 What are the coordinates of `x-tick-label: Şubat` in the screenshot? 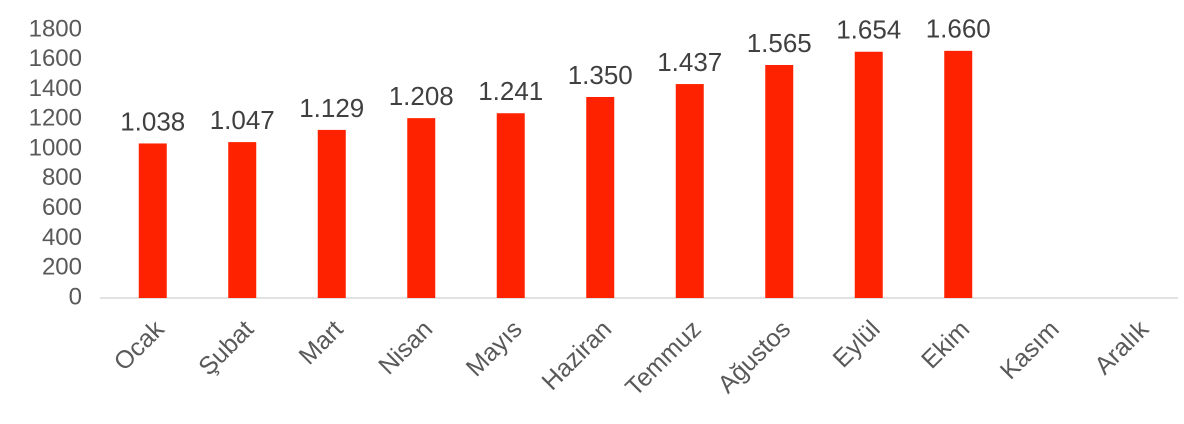 It's located at (226, 348).